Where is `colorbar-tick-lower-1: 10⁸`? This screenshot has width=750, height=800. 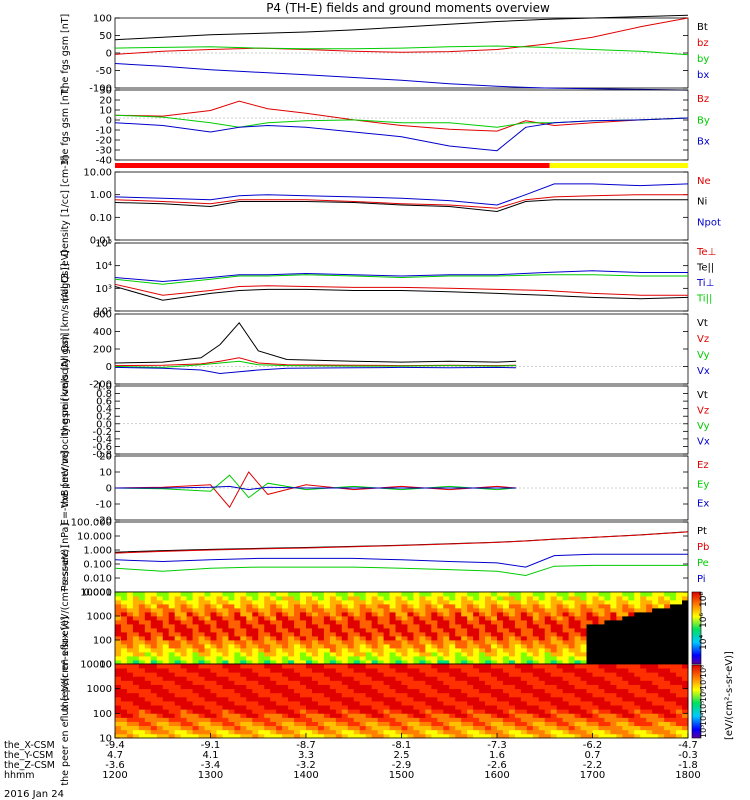 colorbar-tick-lower-1: 10⁸ is located at coordinates (703, 671).